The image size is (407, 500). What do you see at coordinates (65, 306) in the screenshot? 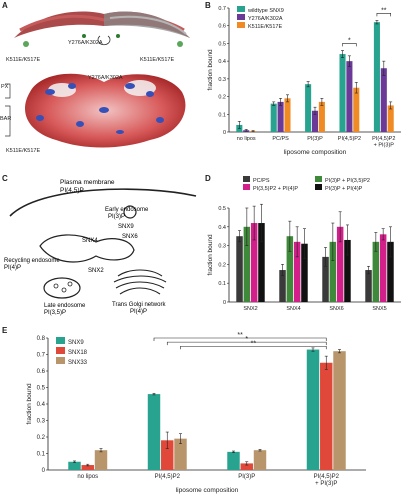
I see `label-late-endosome: Late endosome` at bounding box center [65, 306].